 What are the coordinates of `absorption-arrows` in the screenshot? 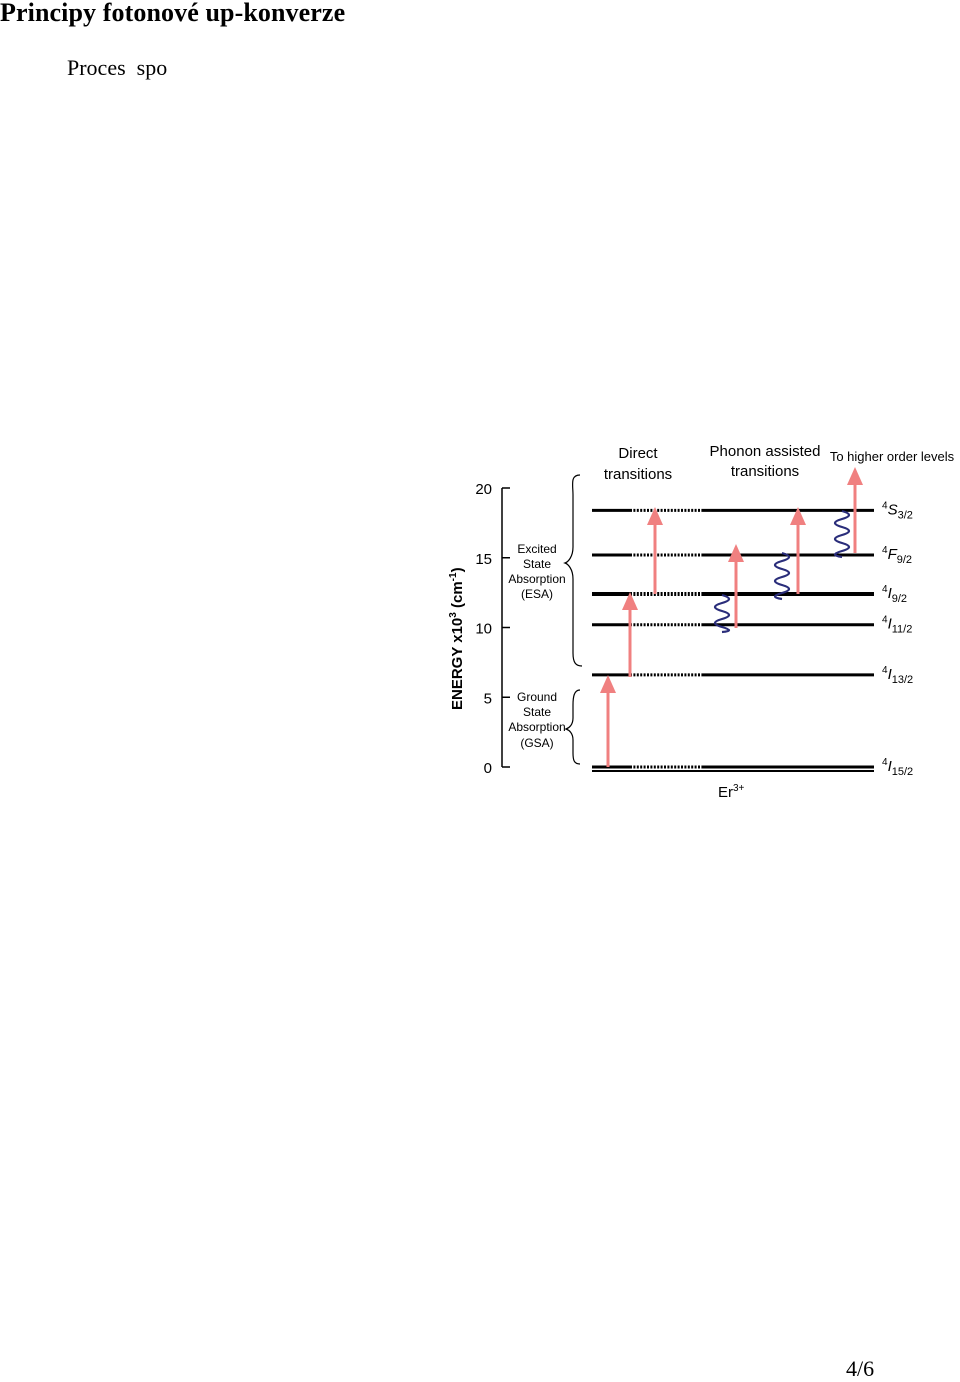 It's located at (731, 617).